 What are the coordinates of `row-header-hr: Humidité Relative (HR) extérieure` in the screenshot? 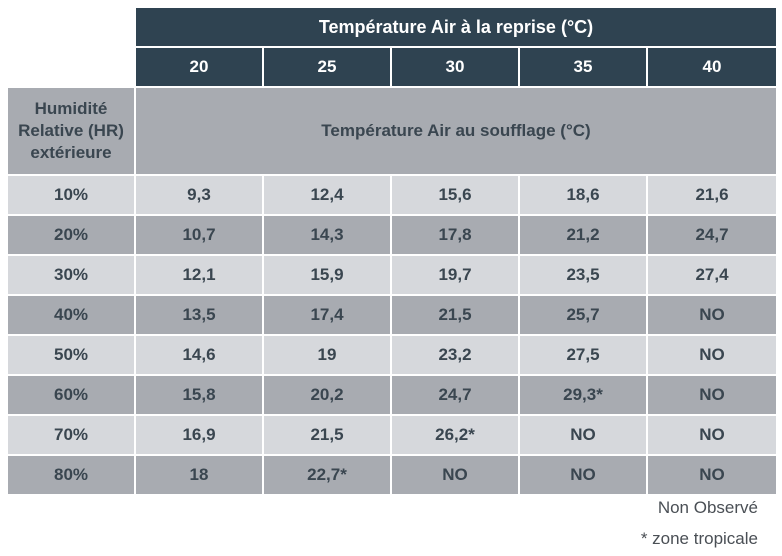 It's located at (71, 131).